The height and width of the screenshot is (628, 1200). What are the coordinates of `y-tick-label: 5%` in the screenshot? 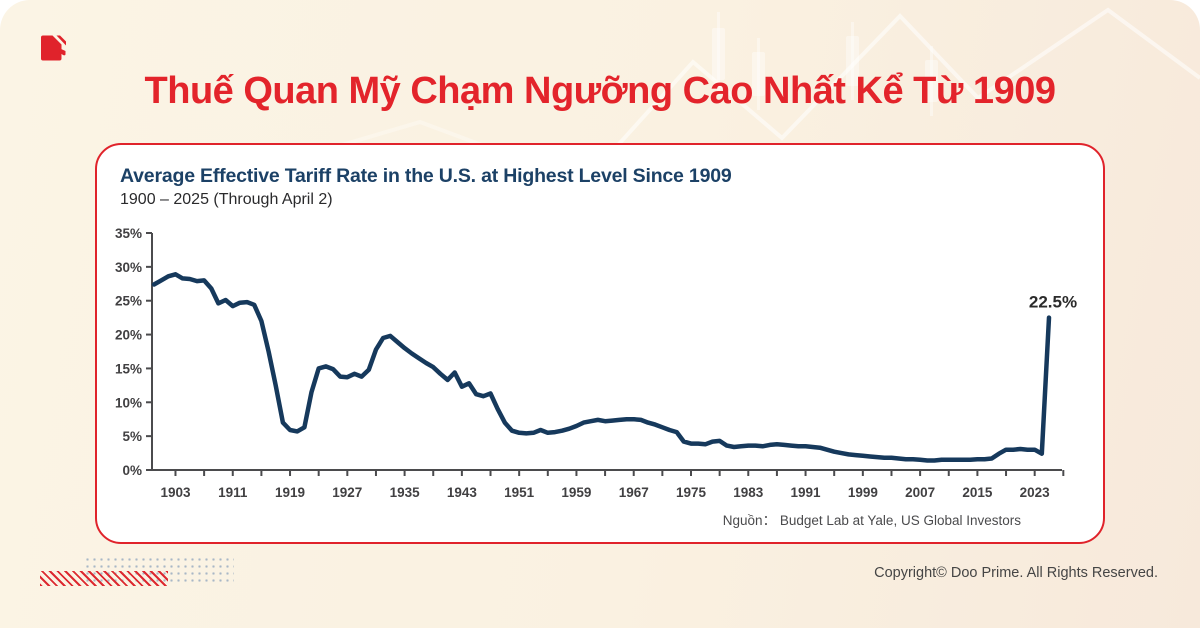 It's located at (132, 436).